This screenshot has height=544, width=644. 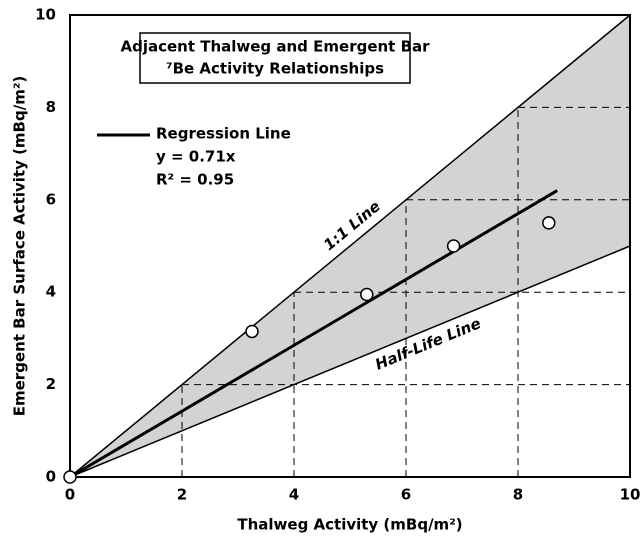 What do you see at coordinates (275, 69) in the screenshot?
I see `chart-title: ⁷Be Activity Relationships` at bounding box center [275, 69].